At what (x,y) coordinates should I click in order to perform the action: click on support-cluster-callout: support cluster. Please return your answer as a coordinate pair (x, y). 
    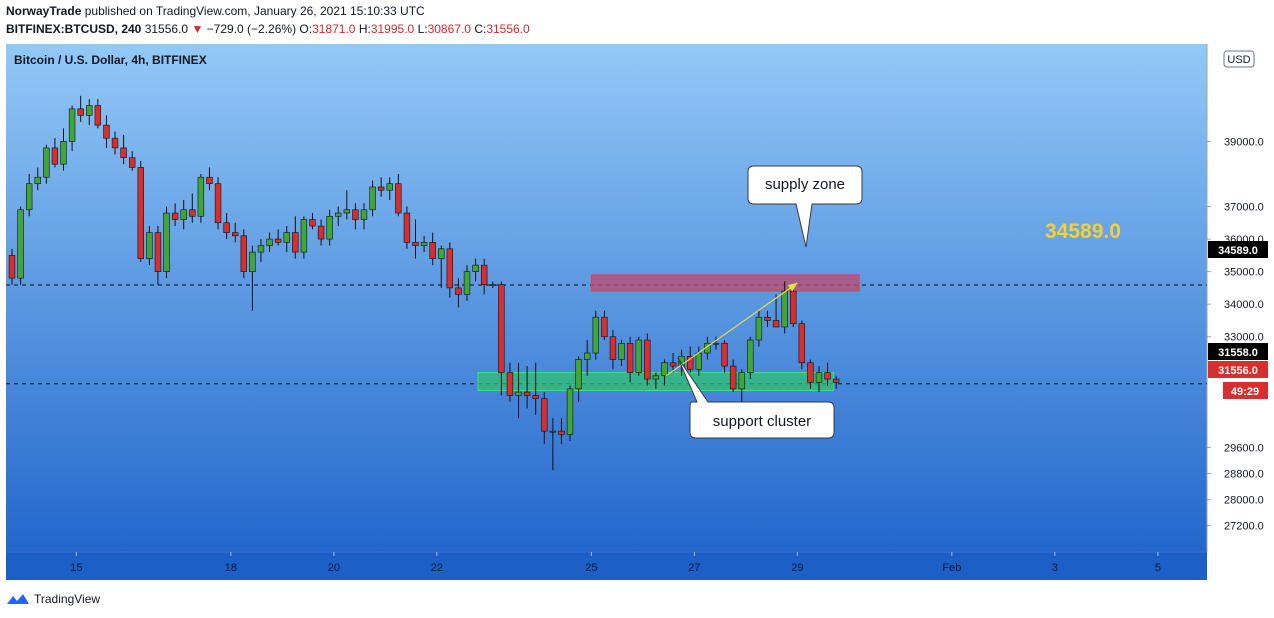
    Looking at the image, I should click on (756, 398).